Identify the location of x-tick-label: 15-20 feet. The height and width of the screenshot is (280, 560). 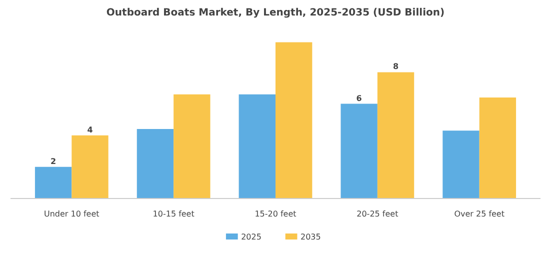
(275, 214).